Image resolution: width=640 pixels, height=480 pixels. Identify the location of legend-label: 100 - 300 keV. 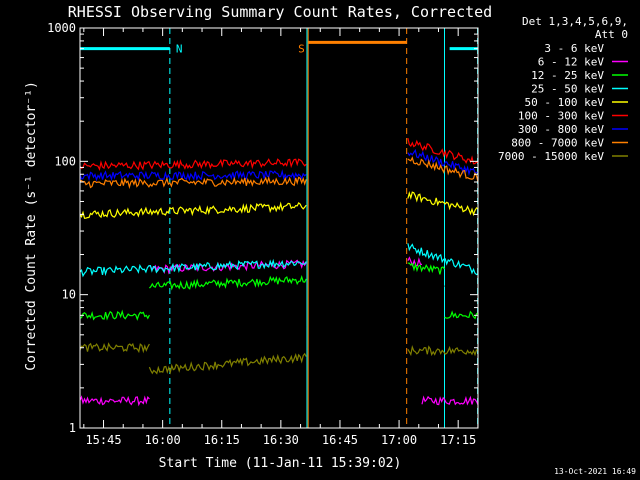
(561, 116).